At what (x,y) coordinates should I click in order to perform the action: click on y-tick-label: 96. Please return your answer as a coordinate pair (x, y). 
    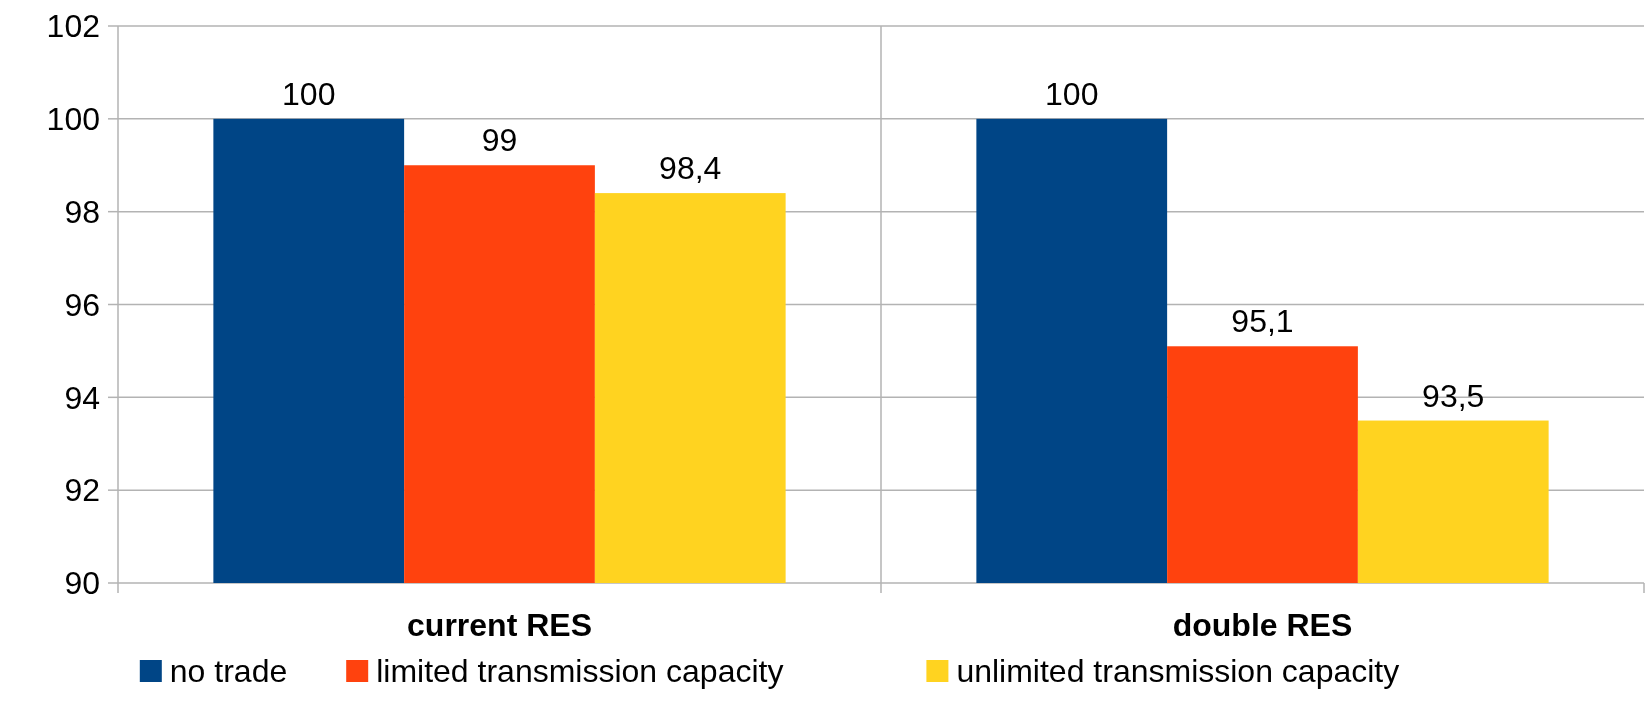
    Looking at the image, I should click on (82, 304).